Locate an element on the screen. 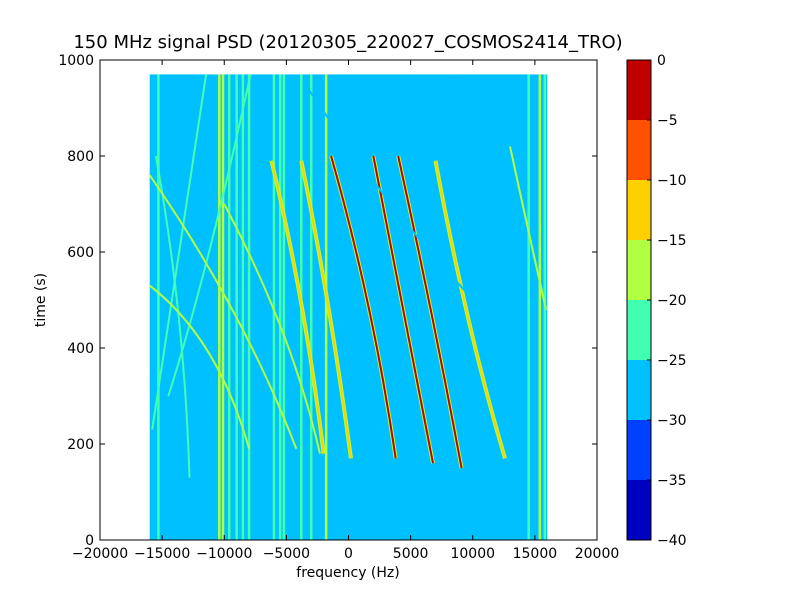 This screenshot has height=600, width=800. x-tick-label: 15000 is located at coordinates (535, 554).